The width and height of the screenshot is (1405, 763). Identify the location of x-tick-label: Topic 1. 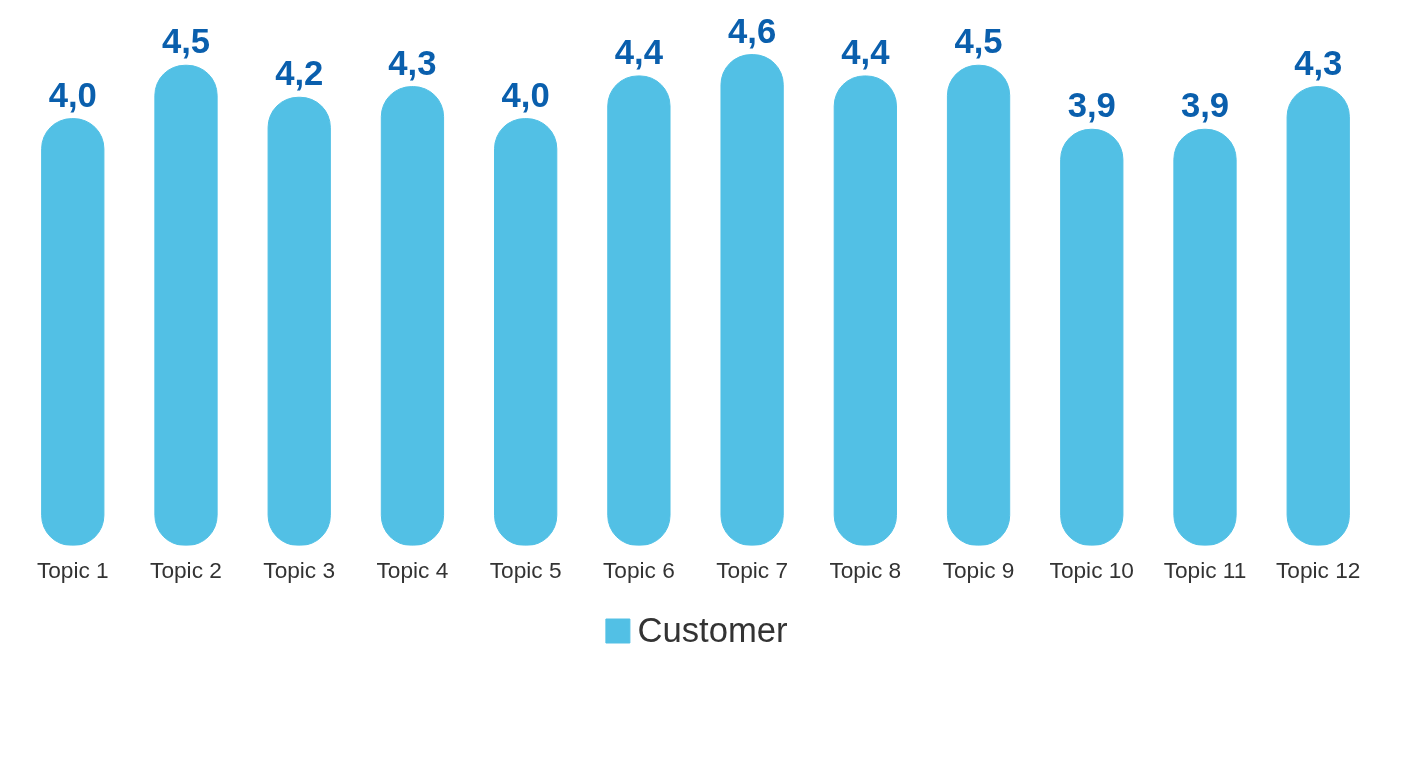
(72, 569).